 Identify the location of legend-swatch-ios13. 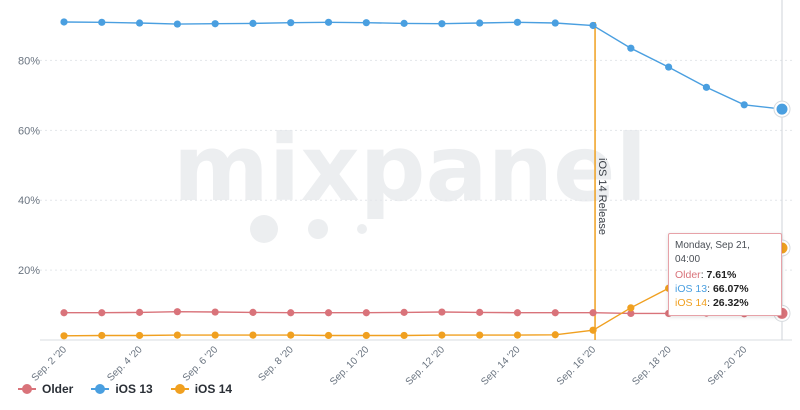
(100, 389).